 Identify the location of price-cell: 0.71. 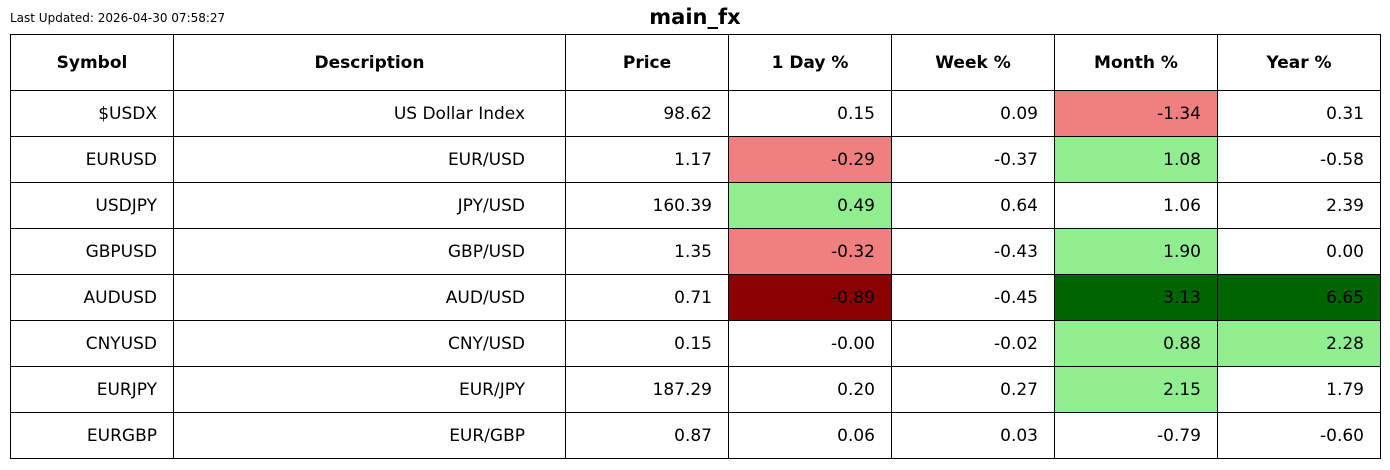
(647, 297).